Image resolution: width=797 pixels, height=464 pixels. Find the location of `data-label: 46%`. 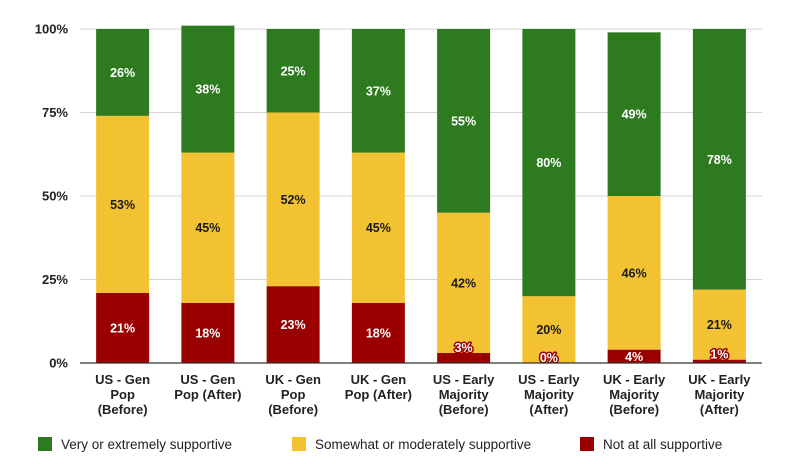

data-label: 46% is located at coordinates (634, 273).